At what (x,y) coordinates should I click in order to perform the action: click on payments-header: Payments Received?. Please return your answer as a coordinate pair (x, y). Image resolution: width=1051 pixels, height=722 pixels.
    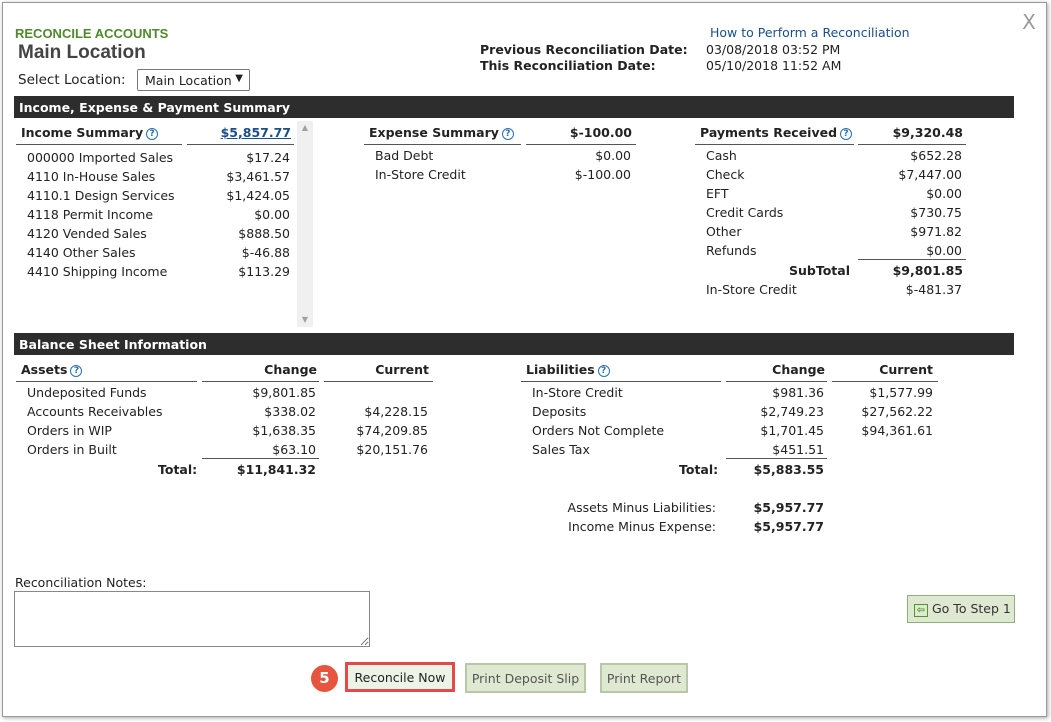
    Looking at the image, I should click on (776, 132).